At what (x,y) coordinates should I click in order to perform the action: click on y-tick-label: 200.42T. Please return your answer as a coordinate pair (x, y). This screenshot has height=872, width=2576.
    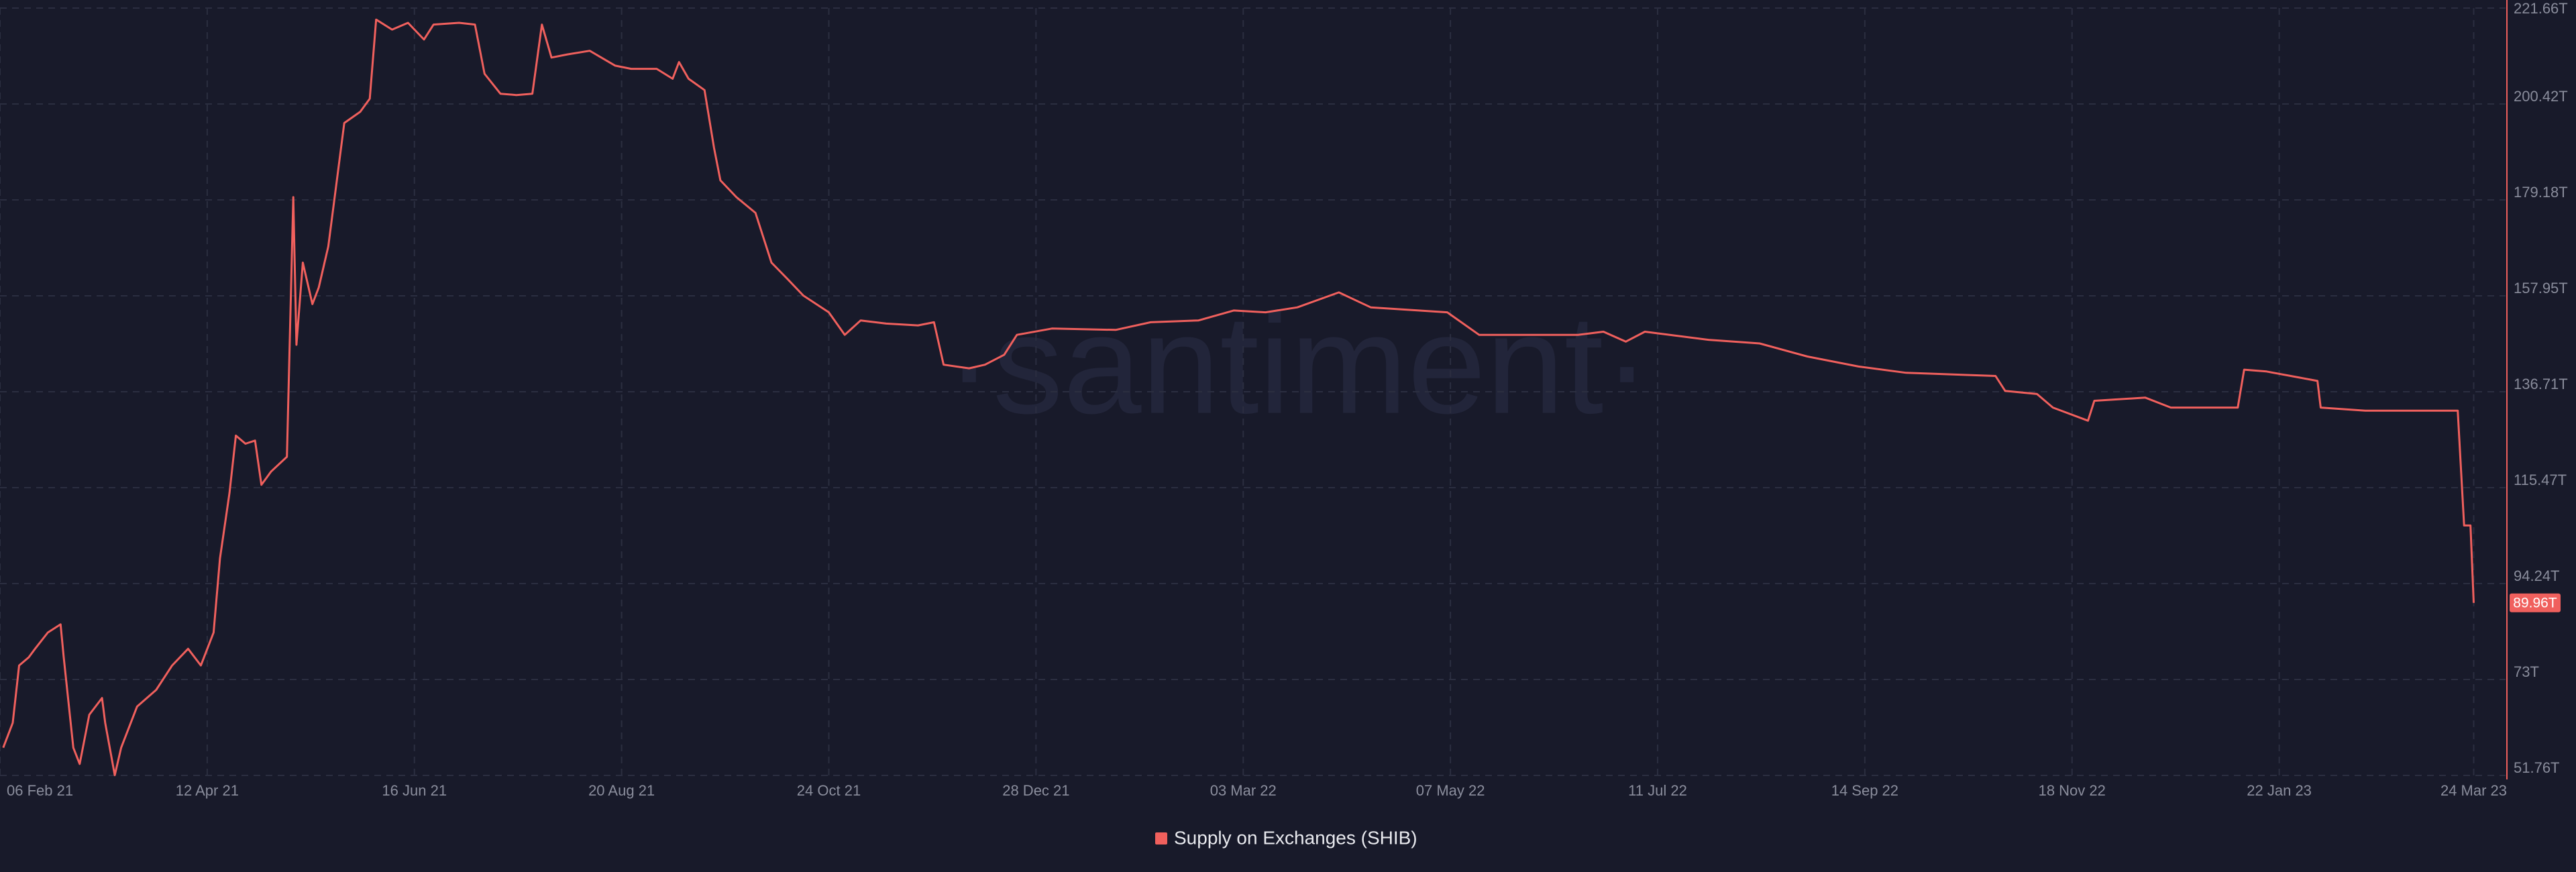
    Looking at the image, I should click on (2541, 97).